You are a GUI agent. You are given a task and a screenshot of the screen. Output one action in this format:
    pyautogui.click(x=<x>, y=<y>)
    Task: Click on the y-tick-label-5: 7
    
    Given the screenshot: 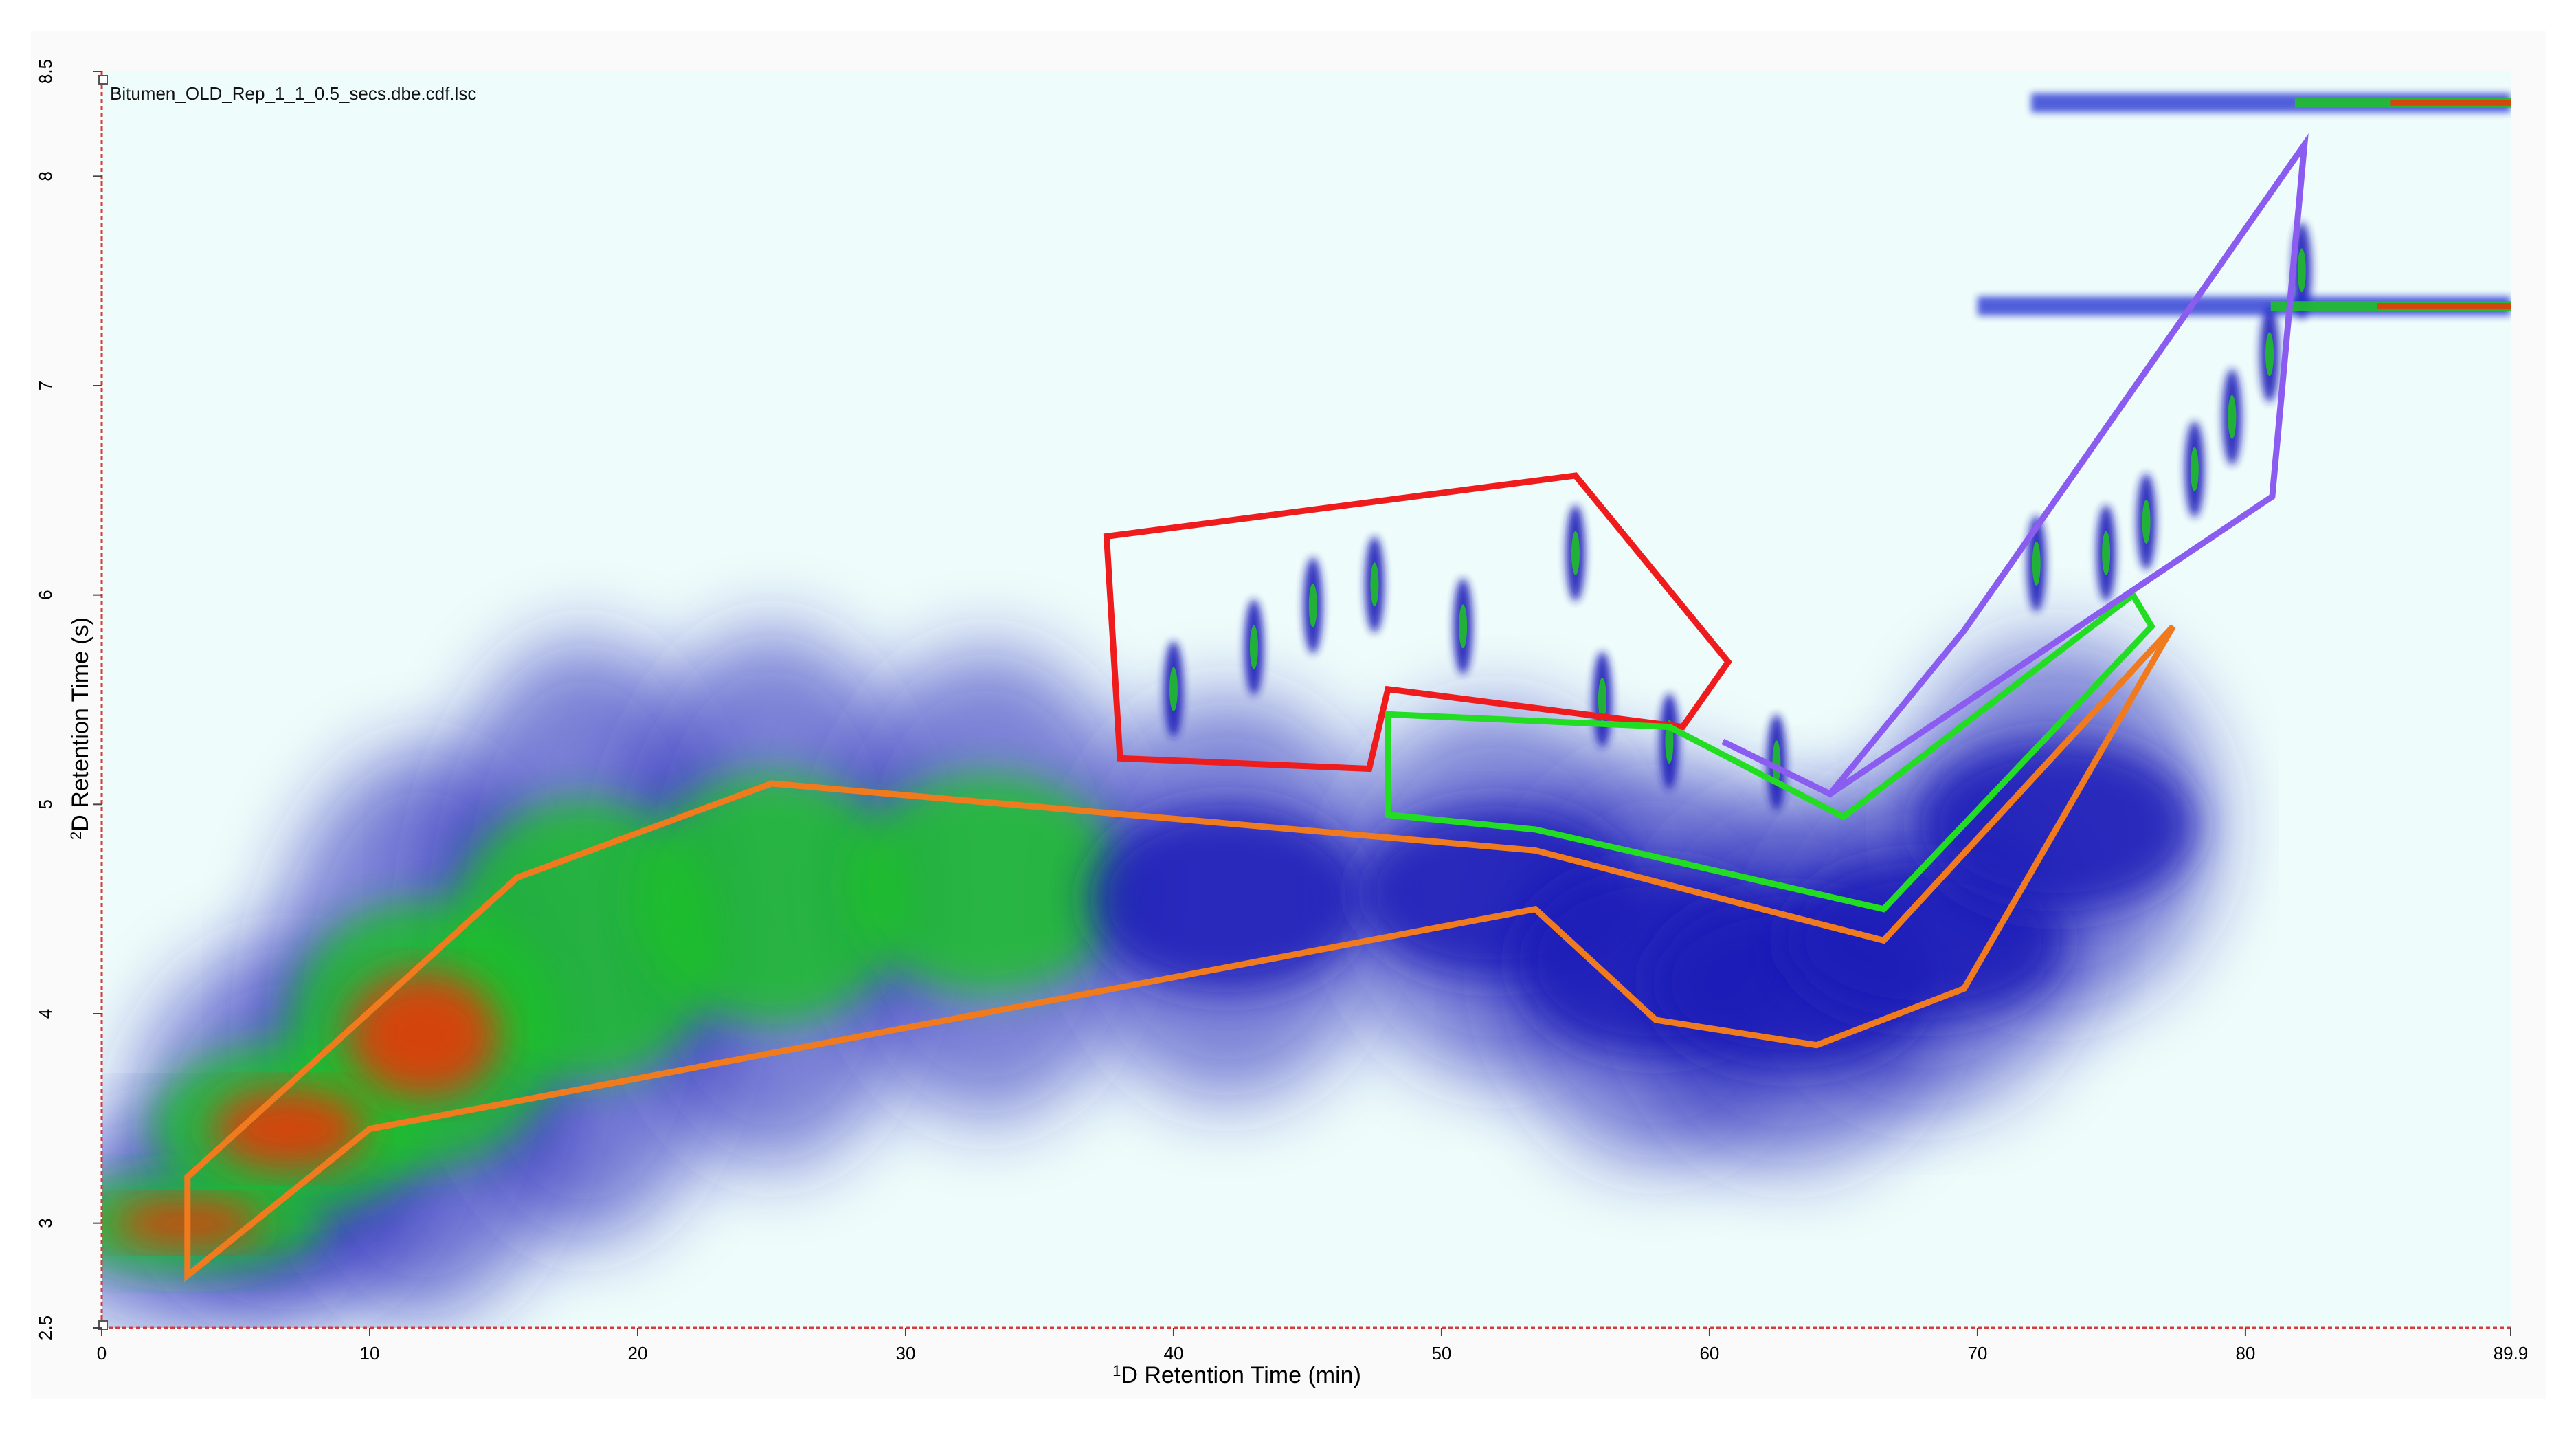 What is the action you would take?
    pyautogui.click(x=45, y=385)
    